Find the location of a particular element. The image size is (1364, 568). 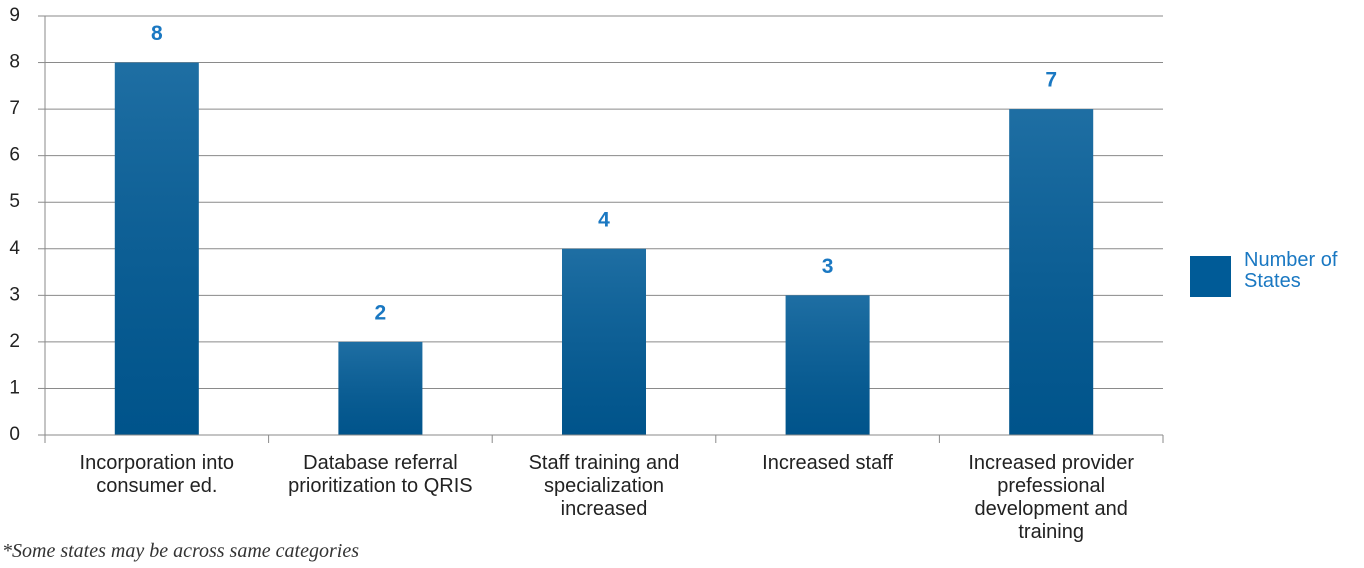

value-label: 4 is located at coordinates (604, 219).